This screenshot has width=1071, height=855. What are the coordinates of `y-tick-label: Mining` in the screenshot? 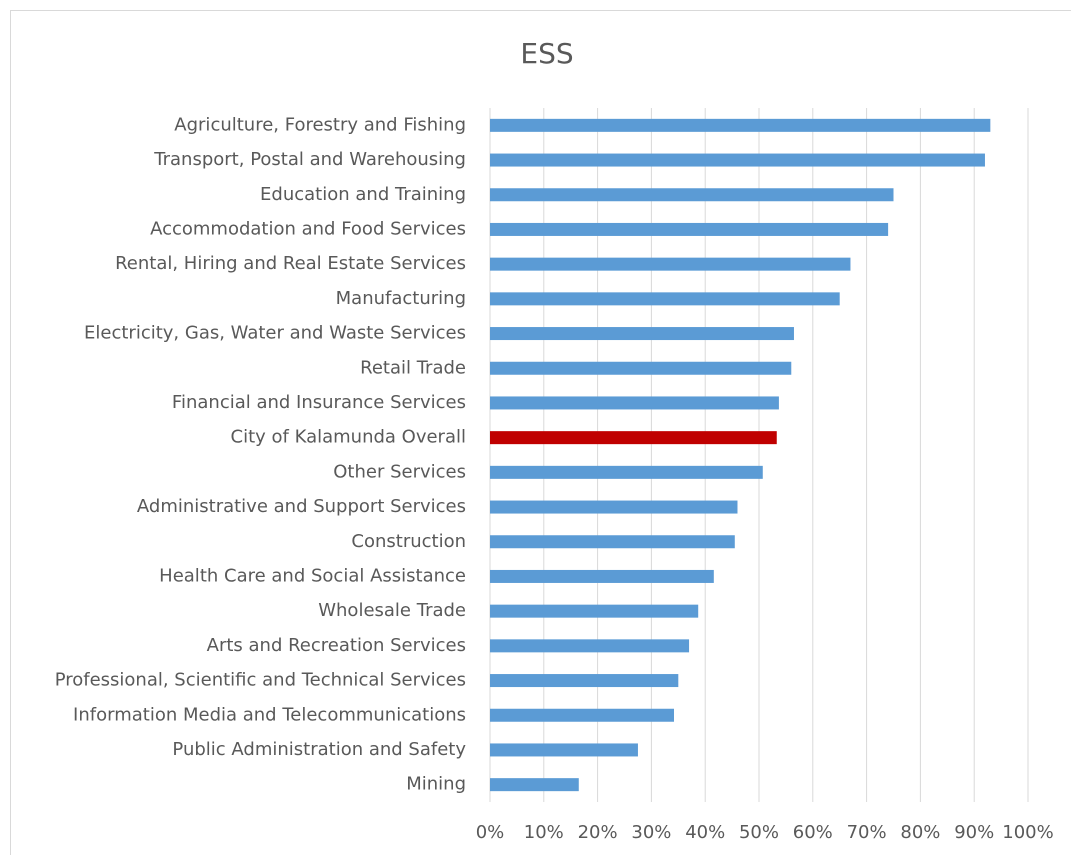 It's located at (436, 784).